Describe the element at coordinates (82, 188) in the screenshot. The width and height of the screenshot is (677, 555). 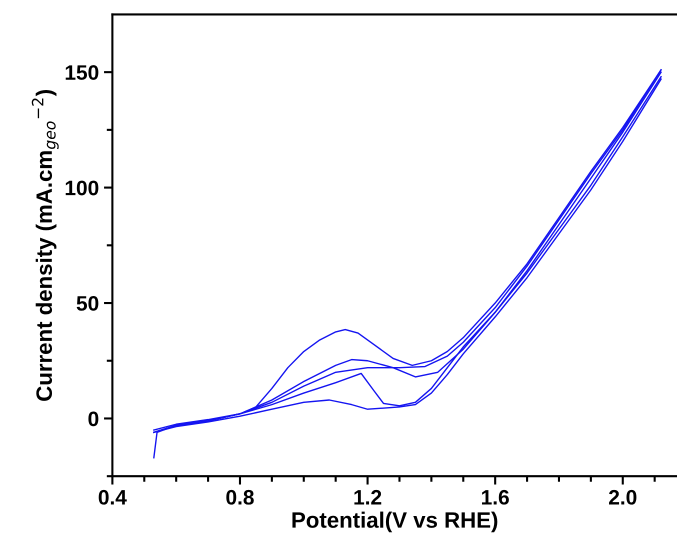
I see `y-tick-label: 100` at that location.